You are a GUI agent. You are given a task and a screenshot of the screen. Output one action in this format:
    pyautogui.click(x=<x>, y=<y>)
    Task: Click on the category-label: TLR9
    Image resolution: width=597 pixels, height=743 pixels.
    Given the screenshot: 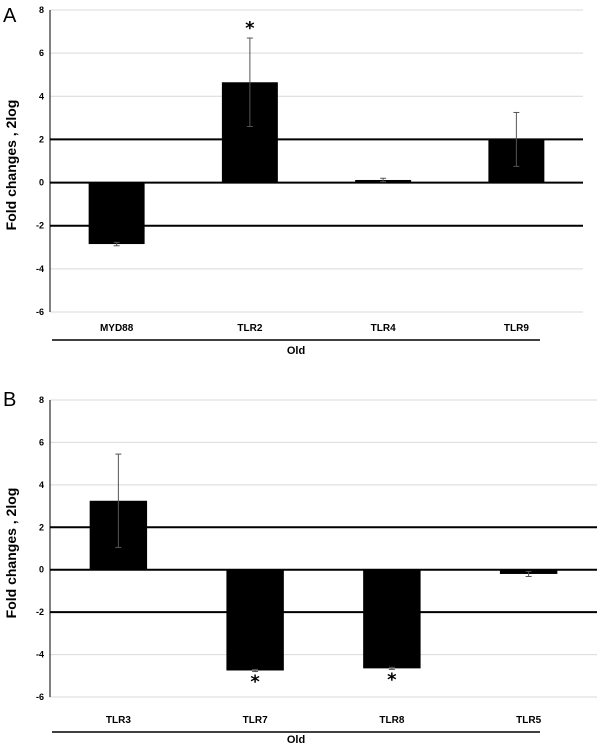 What is the action you would take?
    pyautogui.click(x=516, y=328)
    